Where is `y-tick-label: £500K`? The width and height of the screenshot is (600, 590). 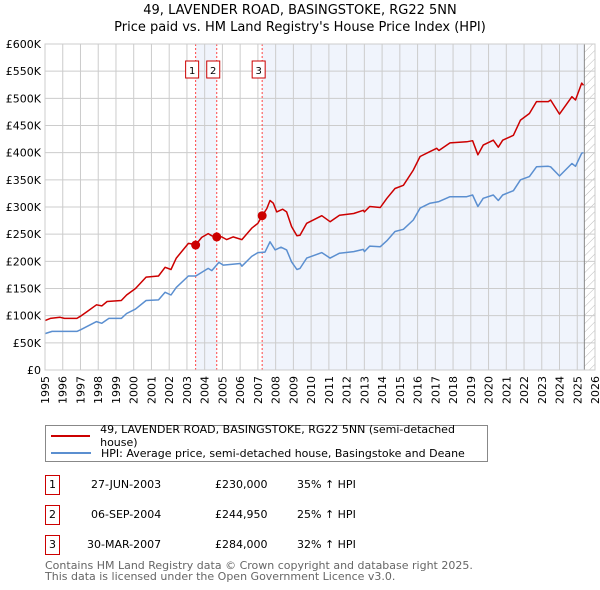
y-tick-label: £500K is located at coordinates (24, 98).